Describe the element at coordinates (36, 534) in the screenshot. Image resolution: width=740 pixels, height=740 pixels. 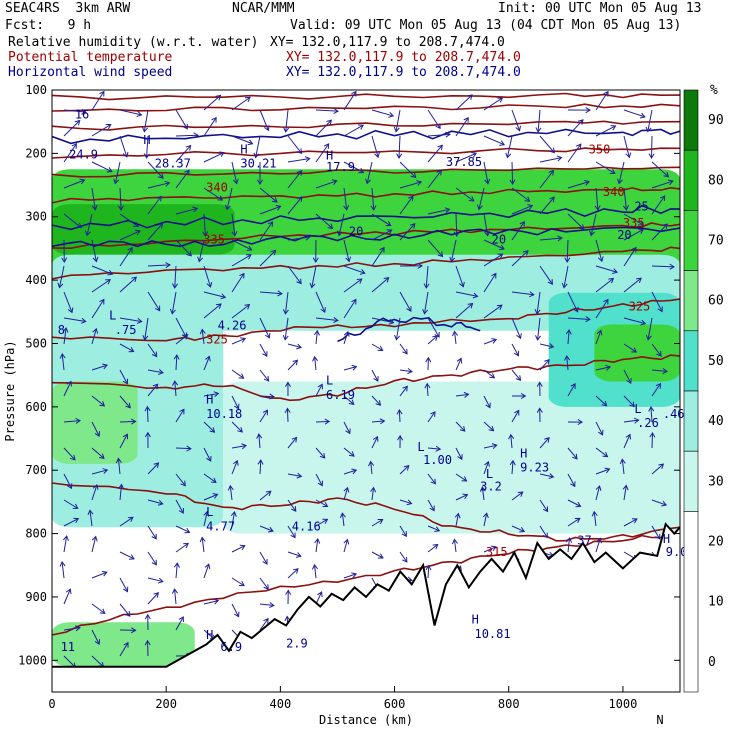
I see `y-tick-label: 800` at that location.